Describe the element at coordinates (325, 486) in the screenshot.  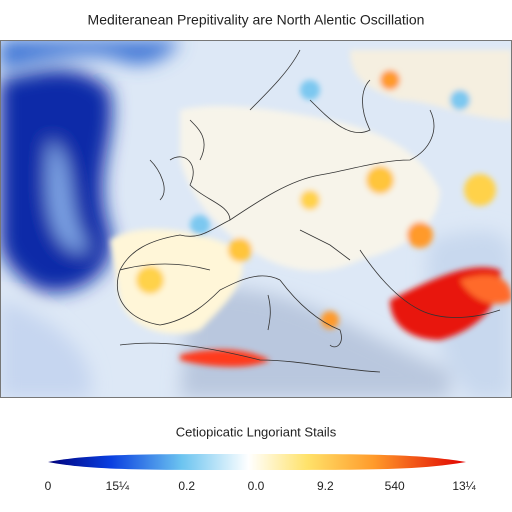
I see `colorbar-tick-label: 9.2` at that location.